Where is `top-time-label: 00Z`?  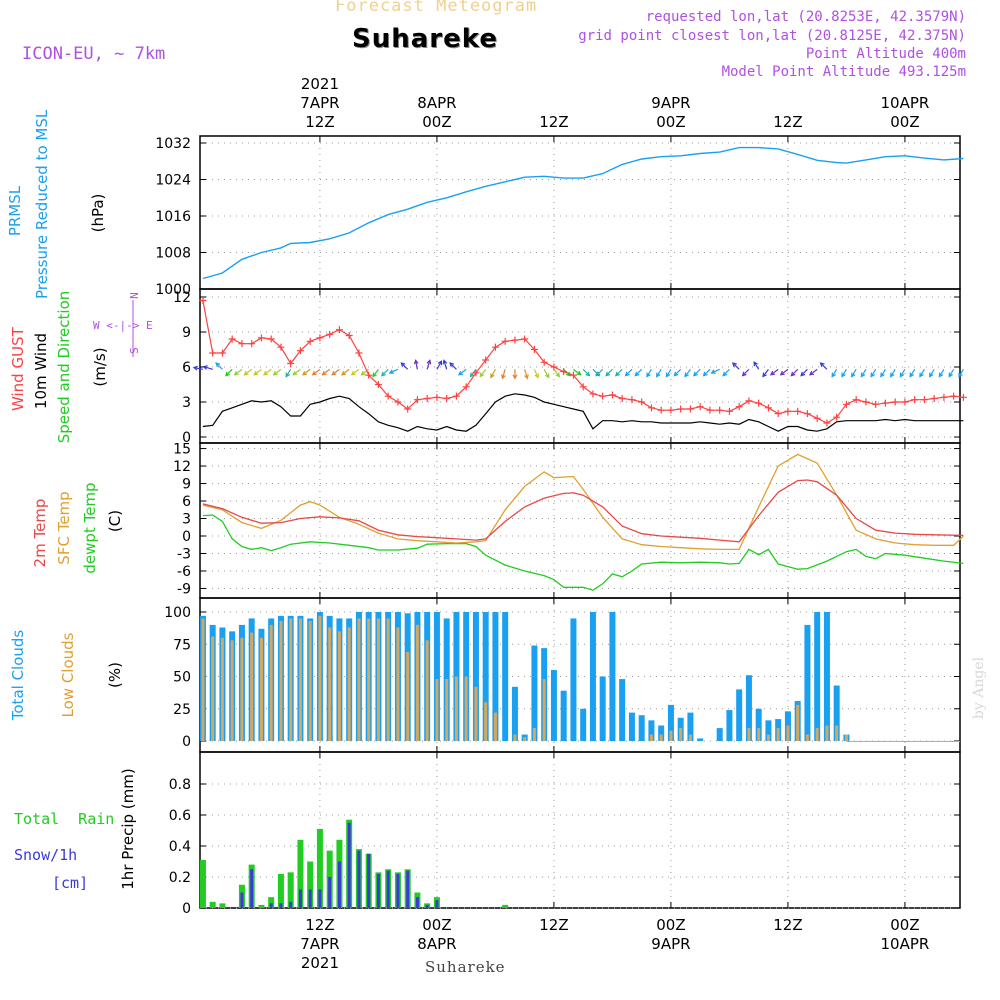
top-time-label: 00Z is located at coordinates (670, 122).